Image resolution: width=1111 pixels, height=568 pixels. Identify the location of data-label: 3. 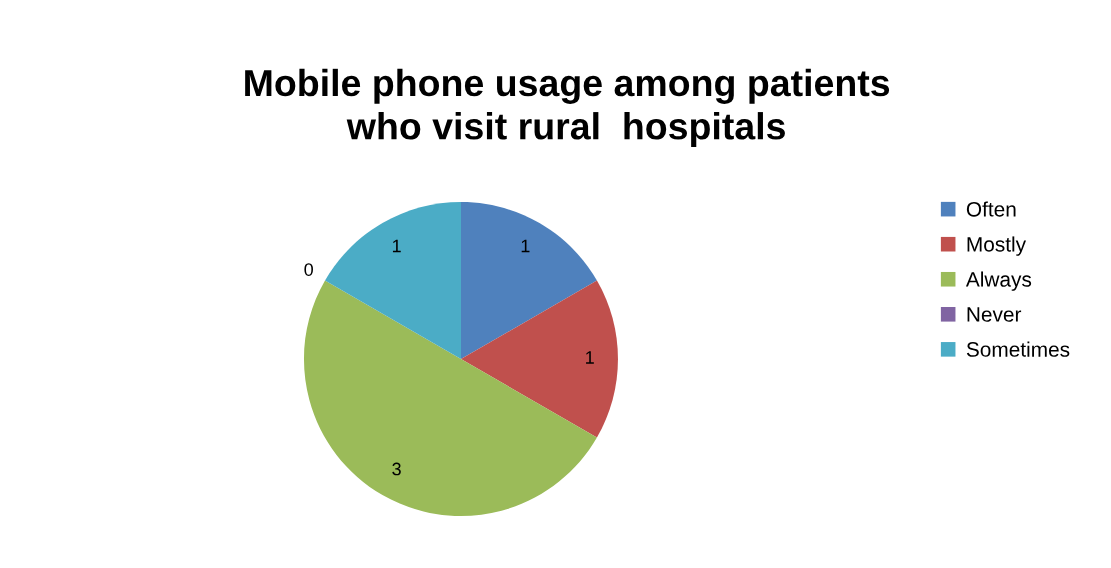
(396, 469).